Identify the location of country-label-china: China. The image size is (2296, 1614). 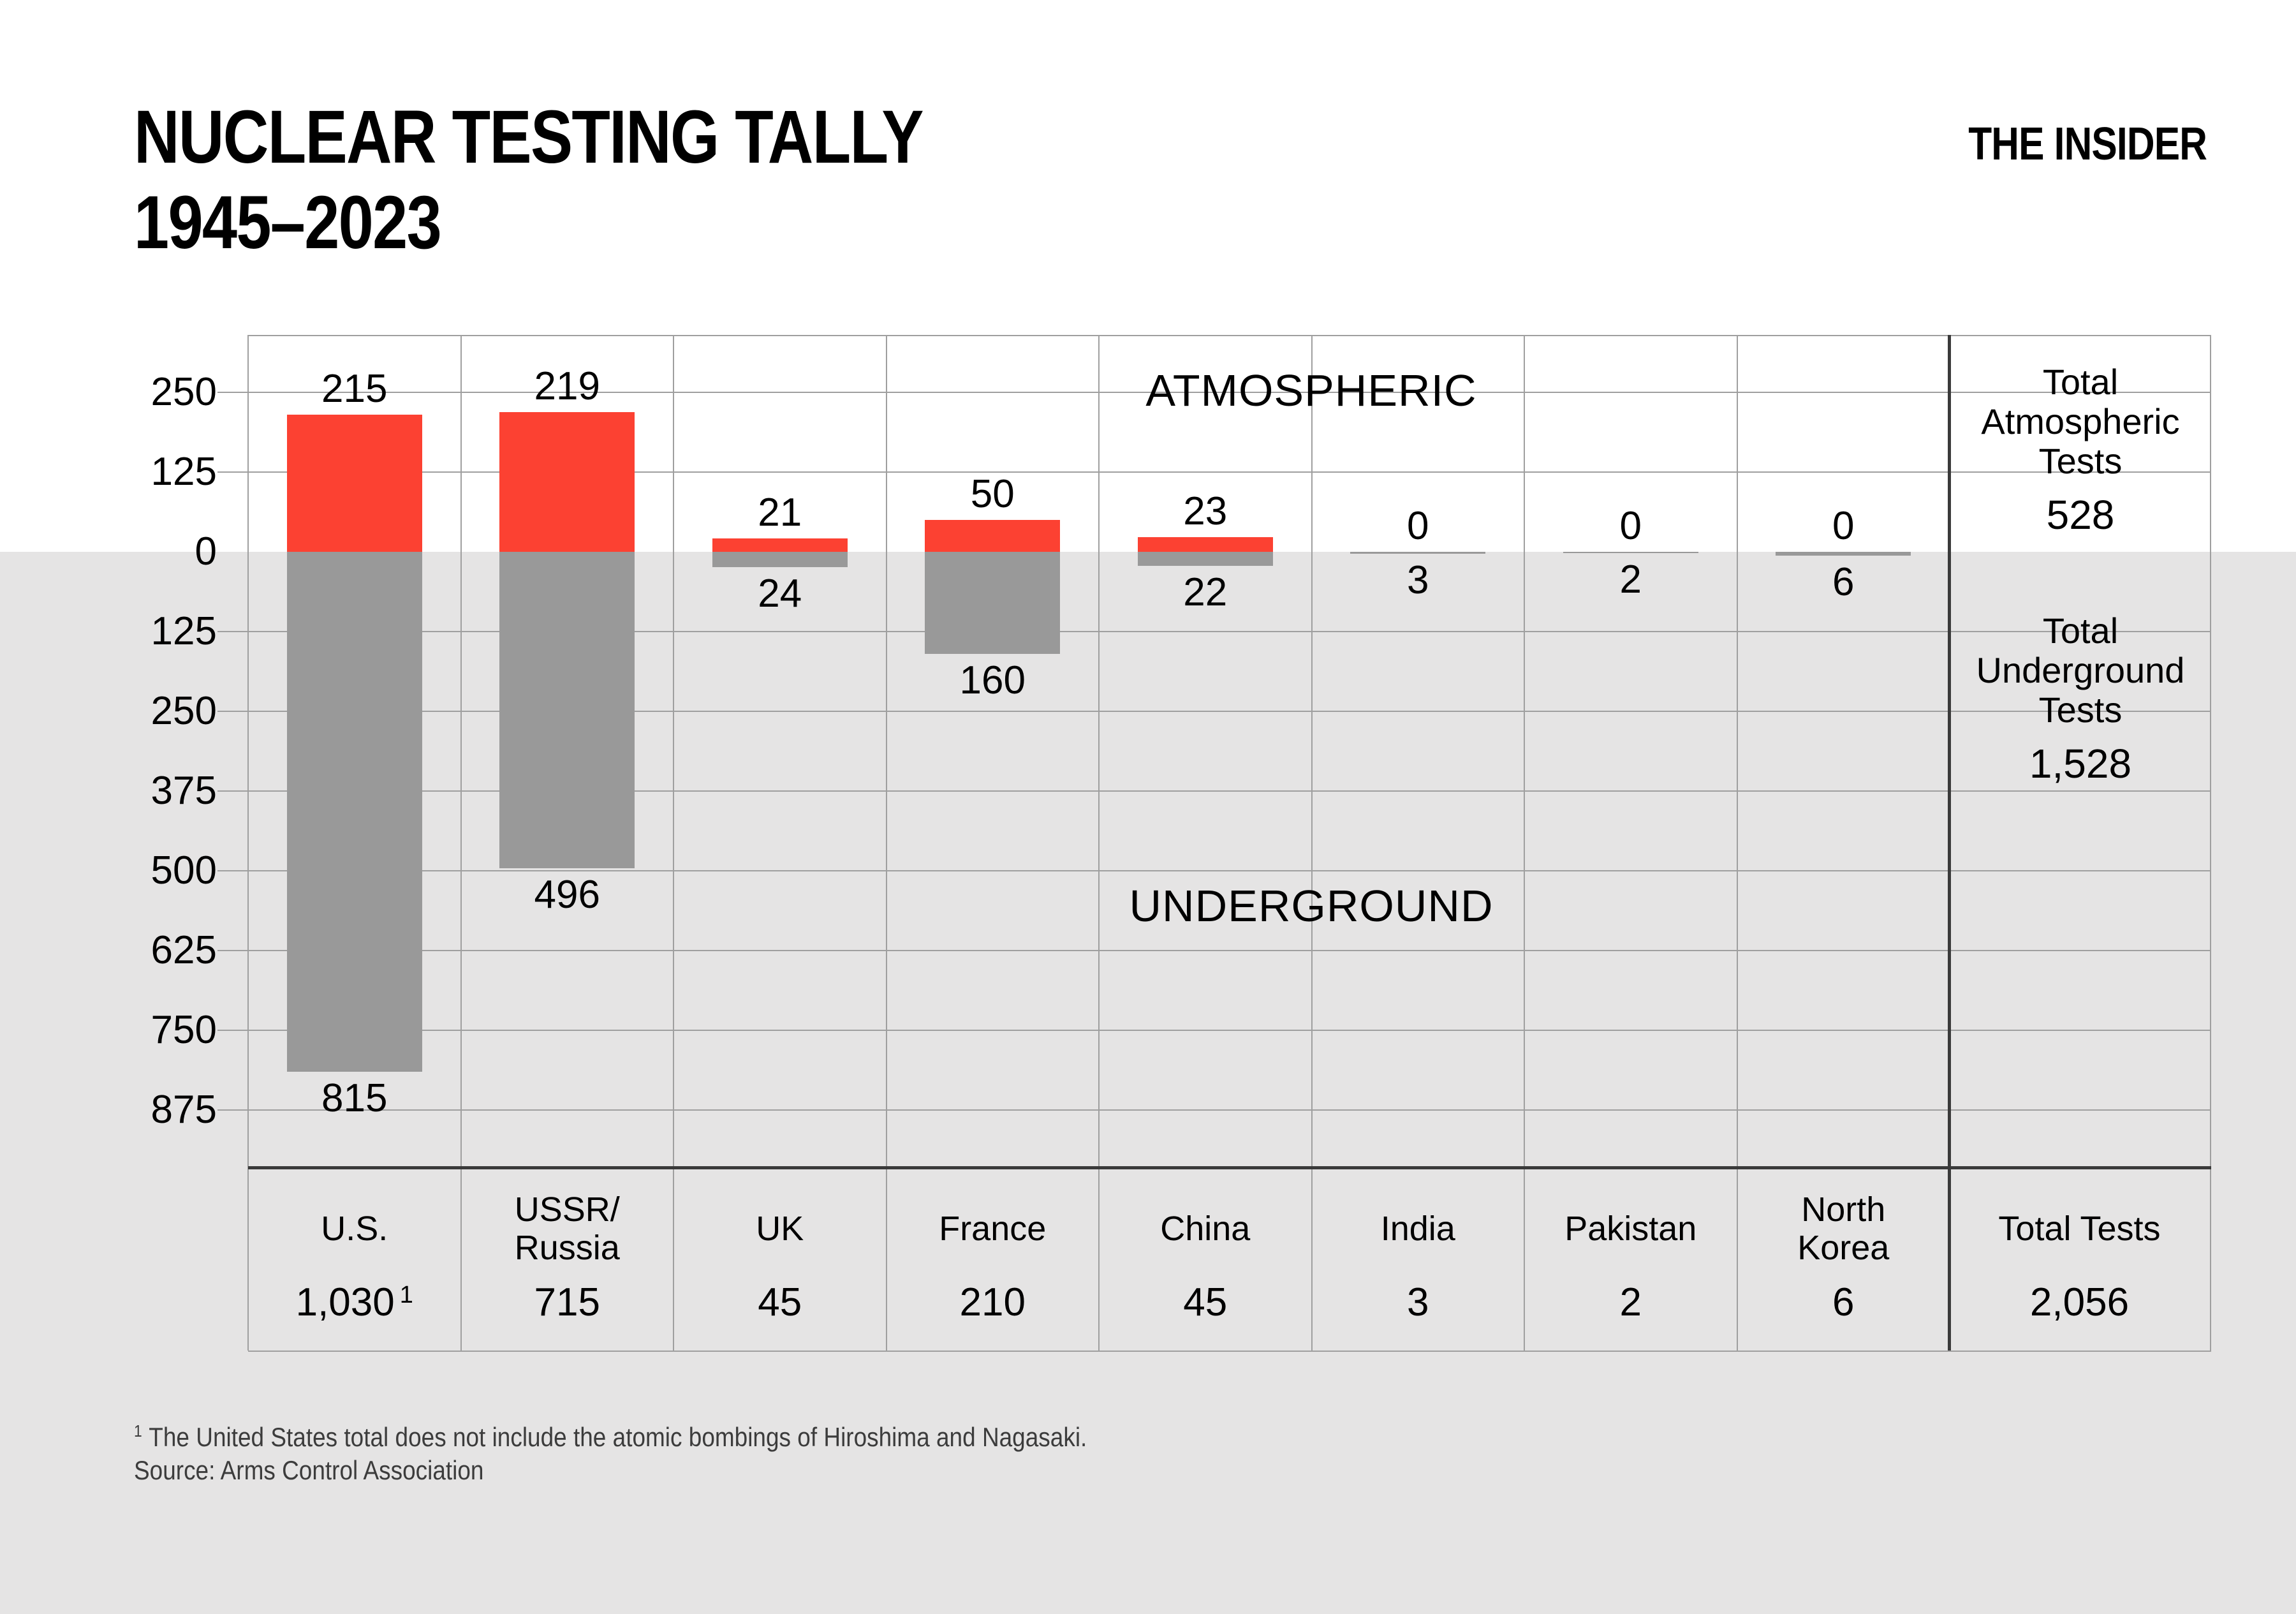
(1205, 1228).